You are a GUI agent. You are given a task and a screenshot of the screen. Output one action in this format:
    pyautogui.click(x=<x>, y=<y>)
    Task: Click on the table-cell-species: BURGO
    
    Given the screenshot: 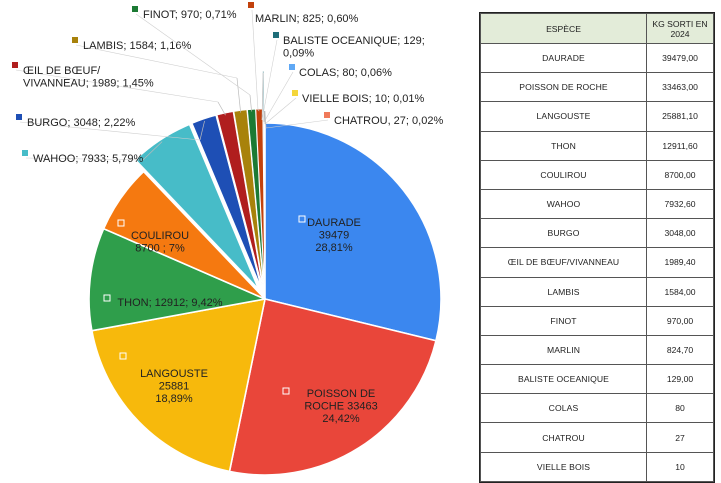 What is the action you would take?
    pyautogui.click(x=564, y=233)
    